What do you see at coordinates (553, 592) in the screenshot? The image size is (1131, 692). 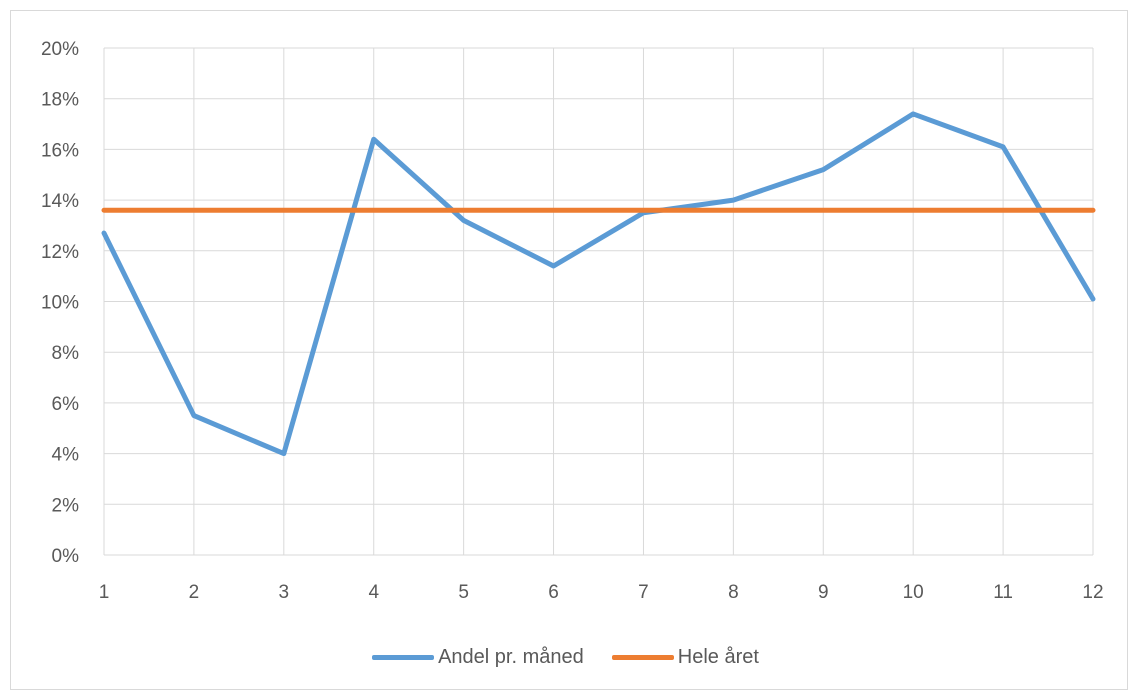 I see `x-tick-label: 6` at bounding box center [553, 592].